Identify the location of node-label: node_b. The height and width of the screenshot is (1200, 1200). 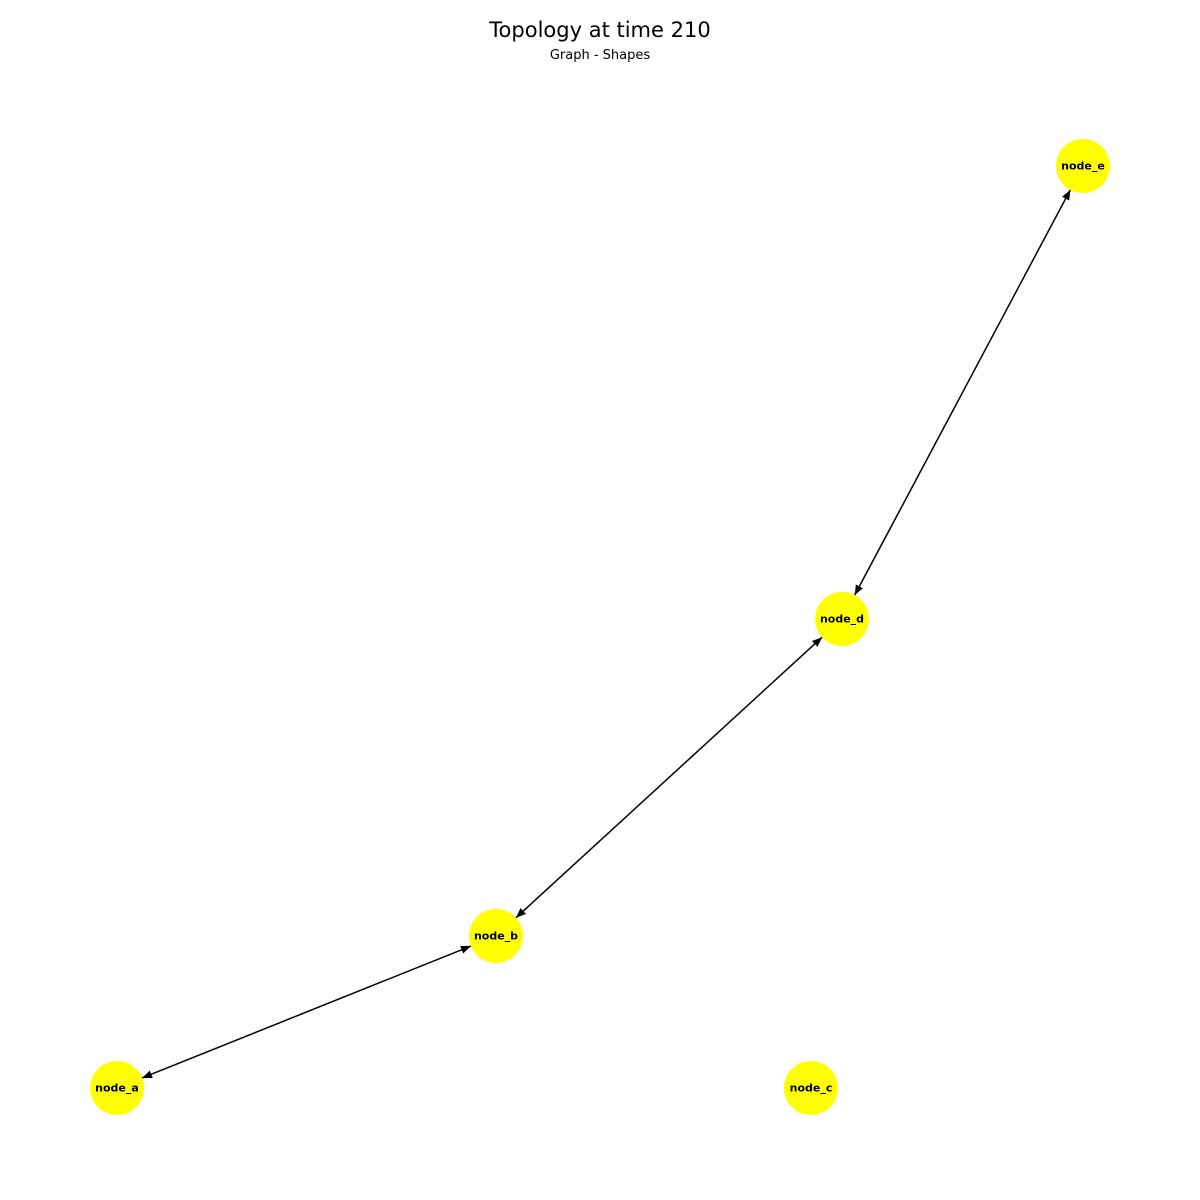
(496, 936).